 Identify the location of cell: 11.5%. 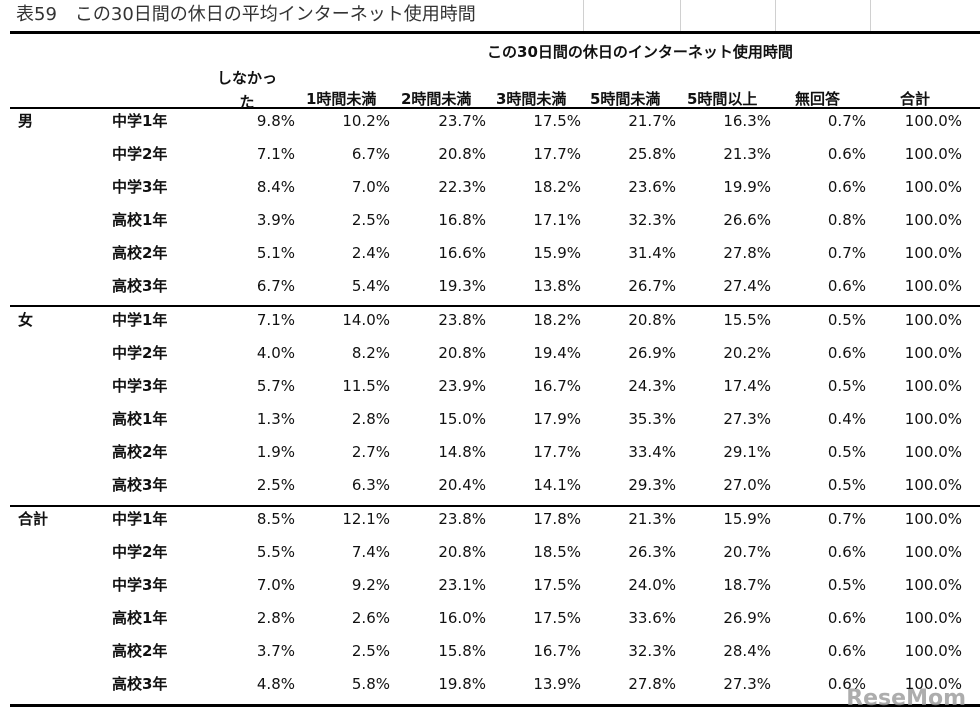
(366, 386).